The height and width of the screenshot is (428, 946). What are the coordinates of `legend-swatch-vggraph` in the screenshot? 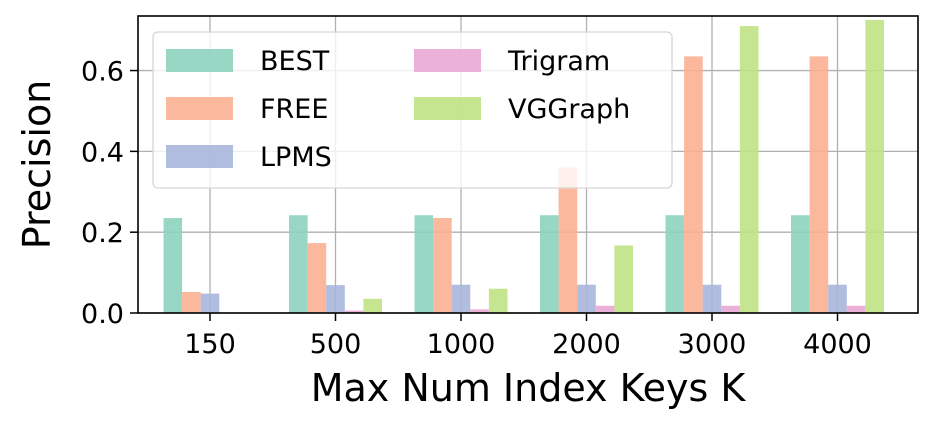 It's located at (447, 108).